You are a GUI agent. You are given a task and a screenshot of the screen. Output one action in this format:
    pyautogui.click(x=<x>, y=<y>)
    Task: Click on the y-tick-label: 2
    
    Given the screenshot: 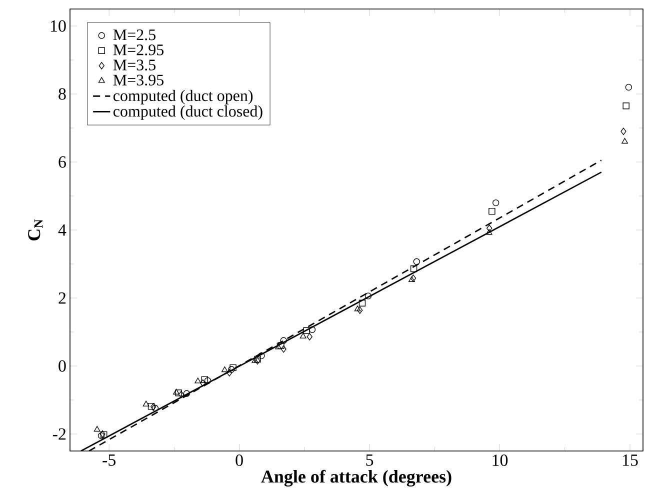 What is the action you would take?
    pyautogui.click(x=62, y=298)
    